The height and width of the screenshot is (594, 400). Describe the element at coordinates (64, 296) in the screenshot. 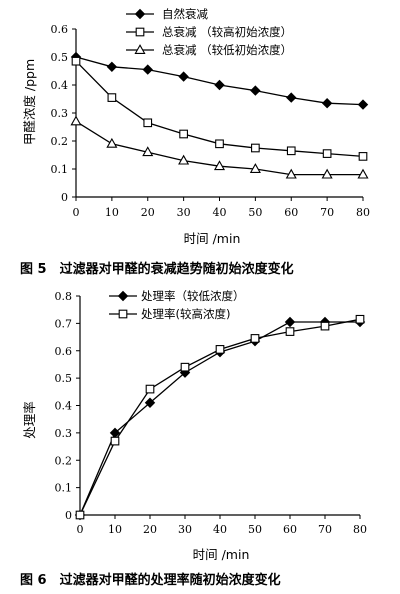

I see `y-tick-label: 0.8` at that location.